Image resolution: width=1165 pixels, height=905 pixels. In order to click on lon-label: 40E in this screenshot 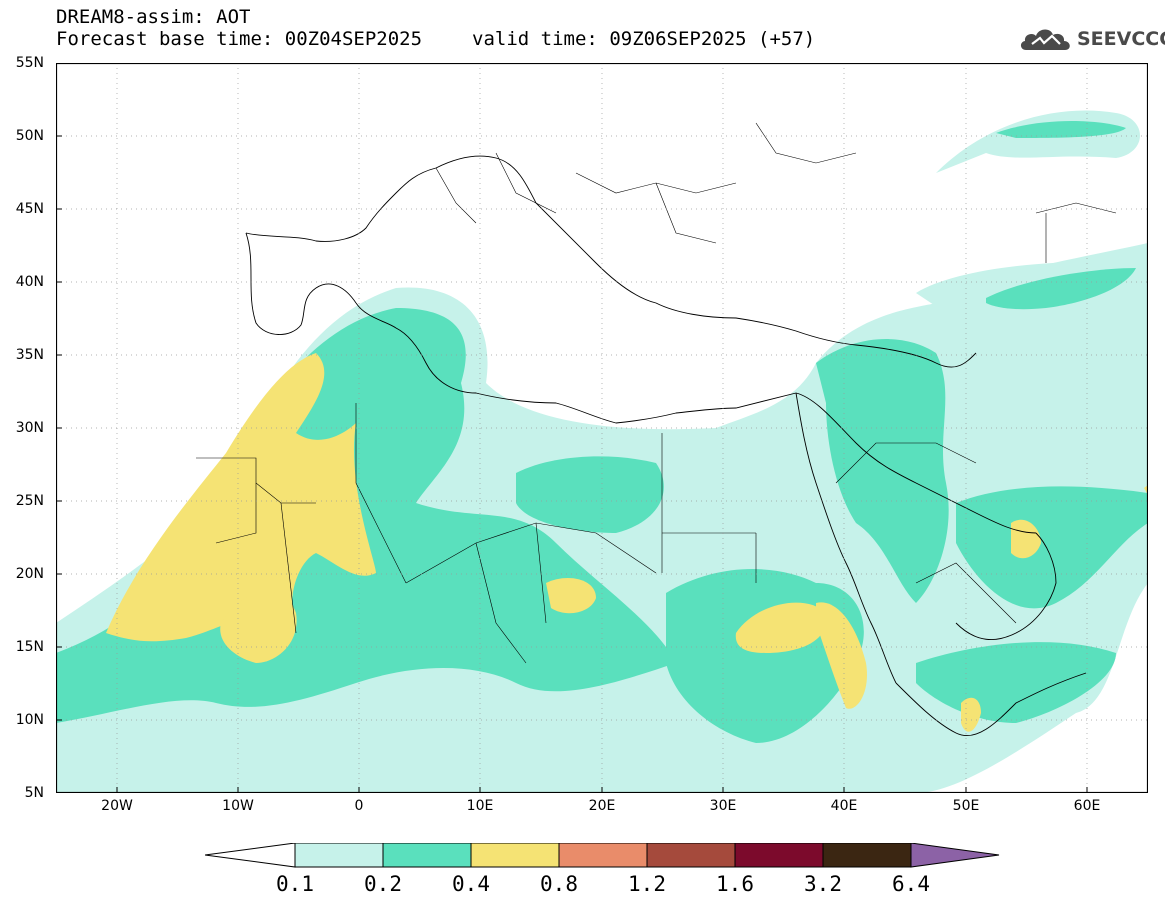, I will do `click(844, 806)`.